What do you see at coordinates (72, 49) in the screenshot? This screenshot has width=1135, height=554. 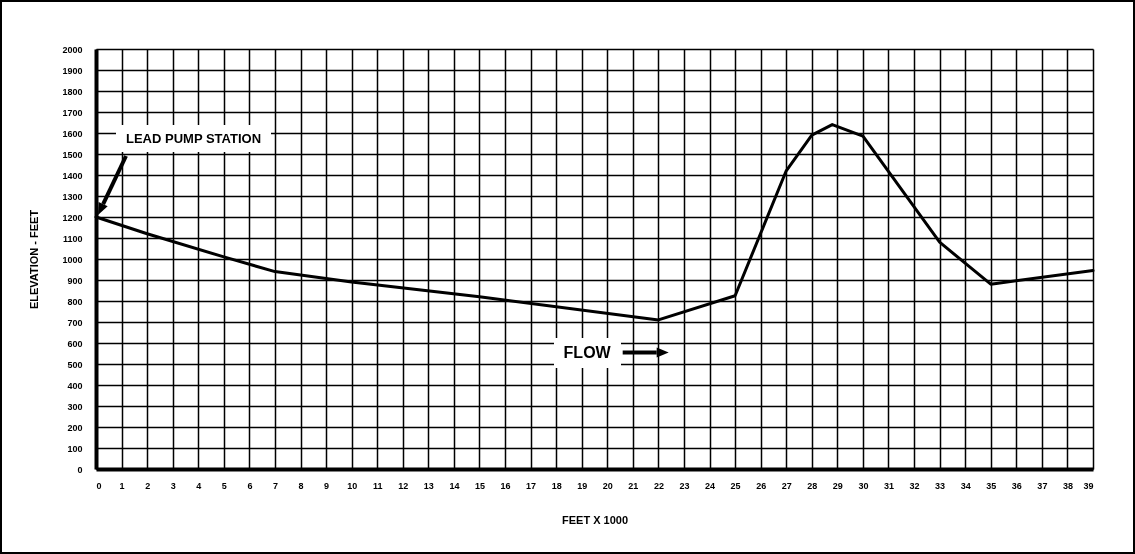 I see `y-tick-label: 2000` at bounding box center [72, 49].